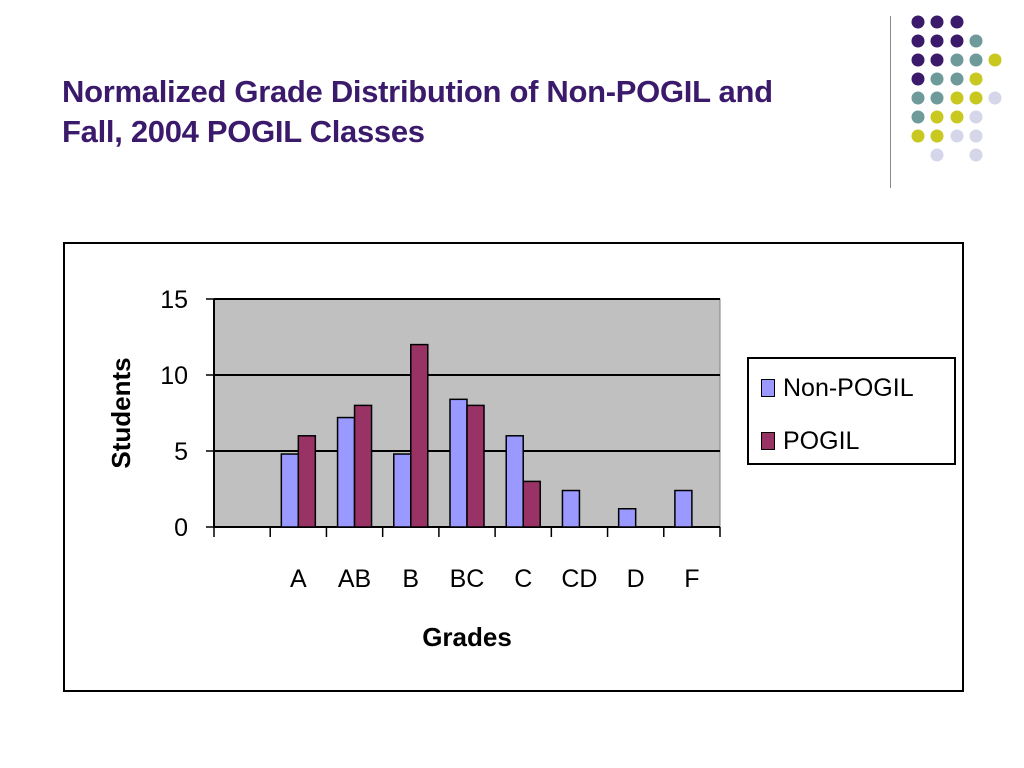 The image size is (1024, 768). I want to click on bar-non-pogil-bc, so click(458, 463).